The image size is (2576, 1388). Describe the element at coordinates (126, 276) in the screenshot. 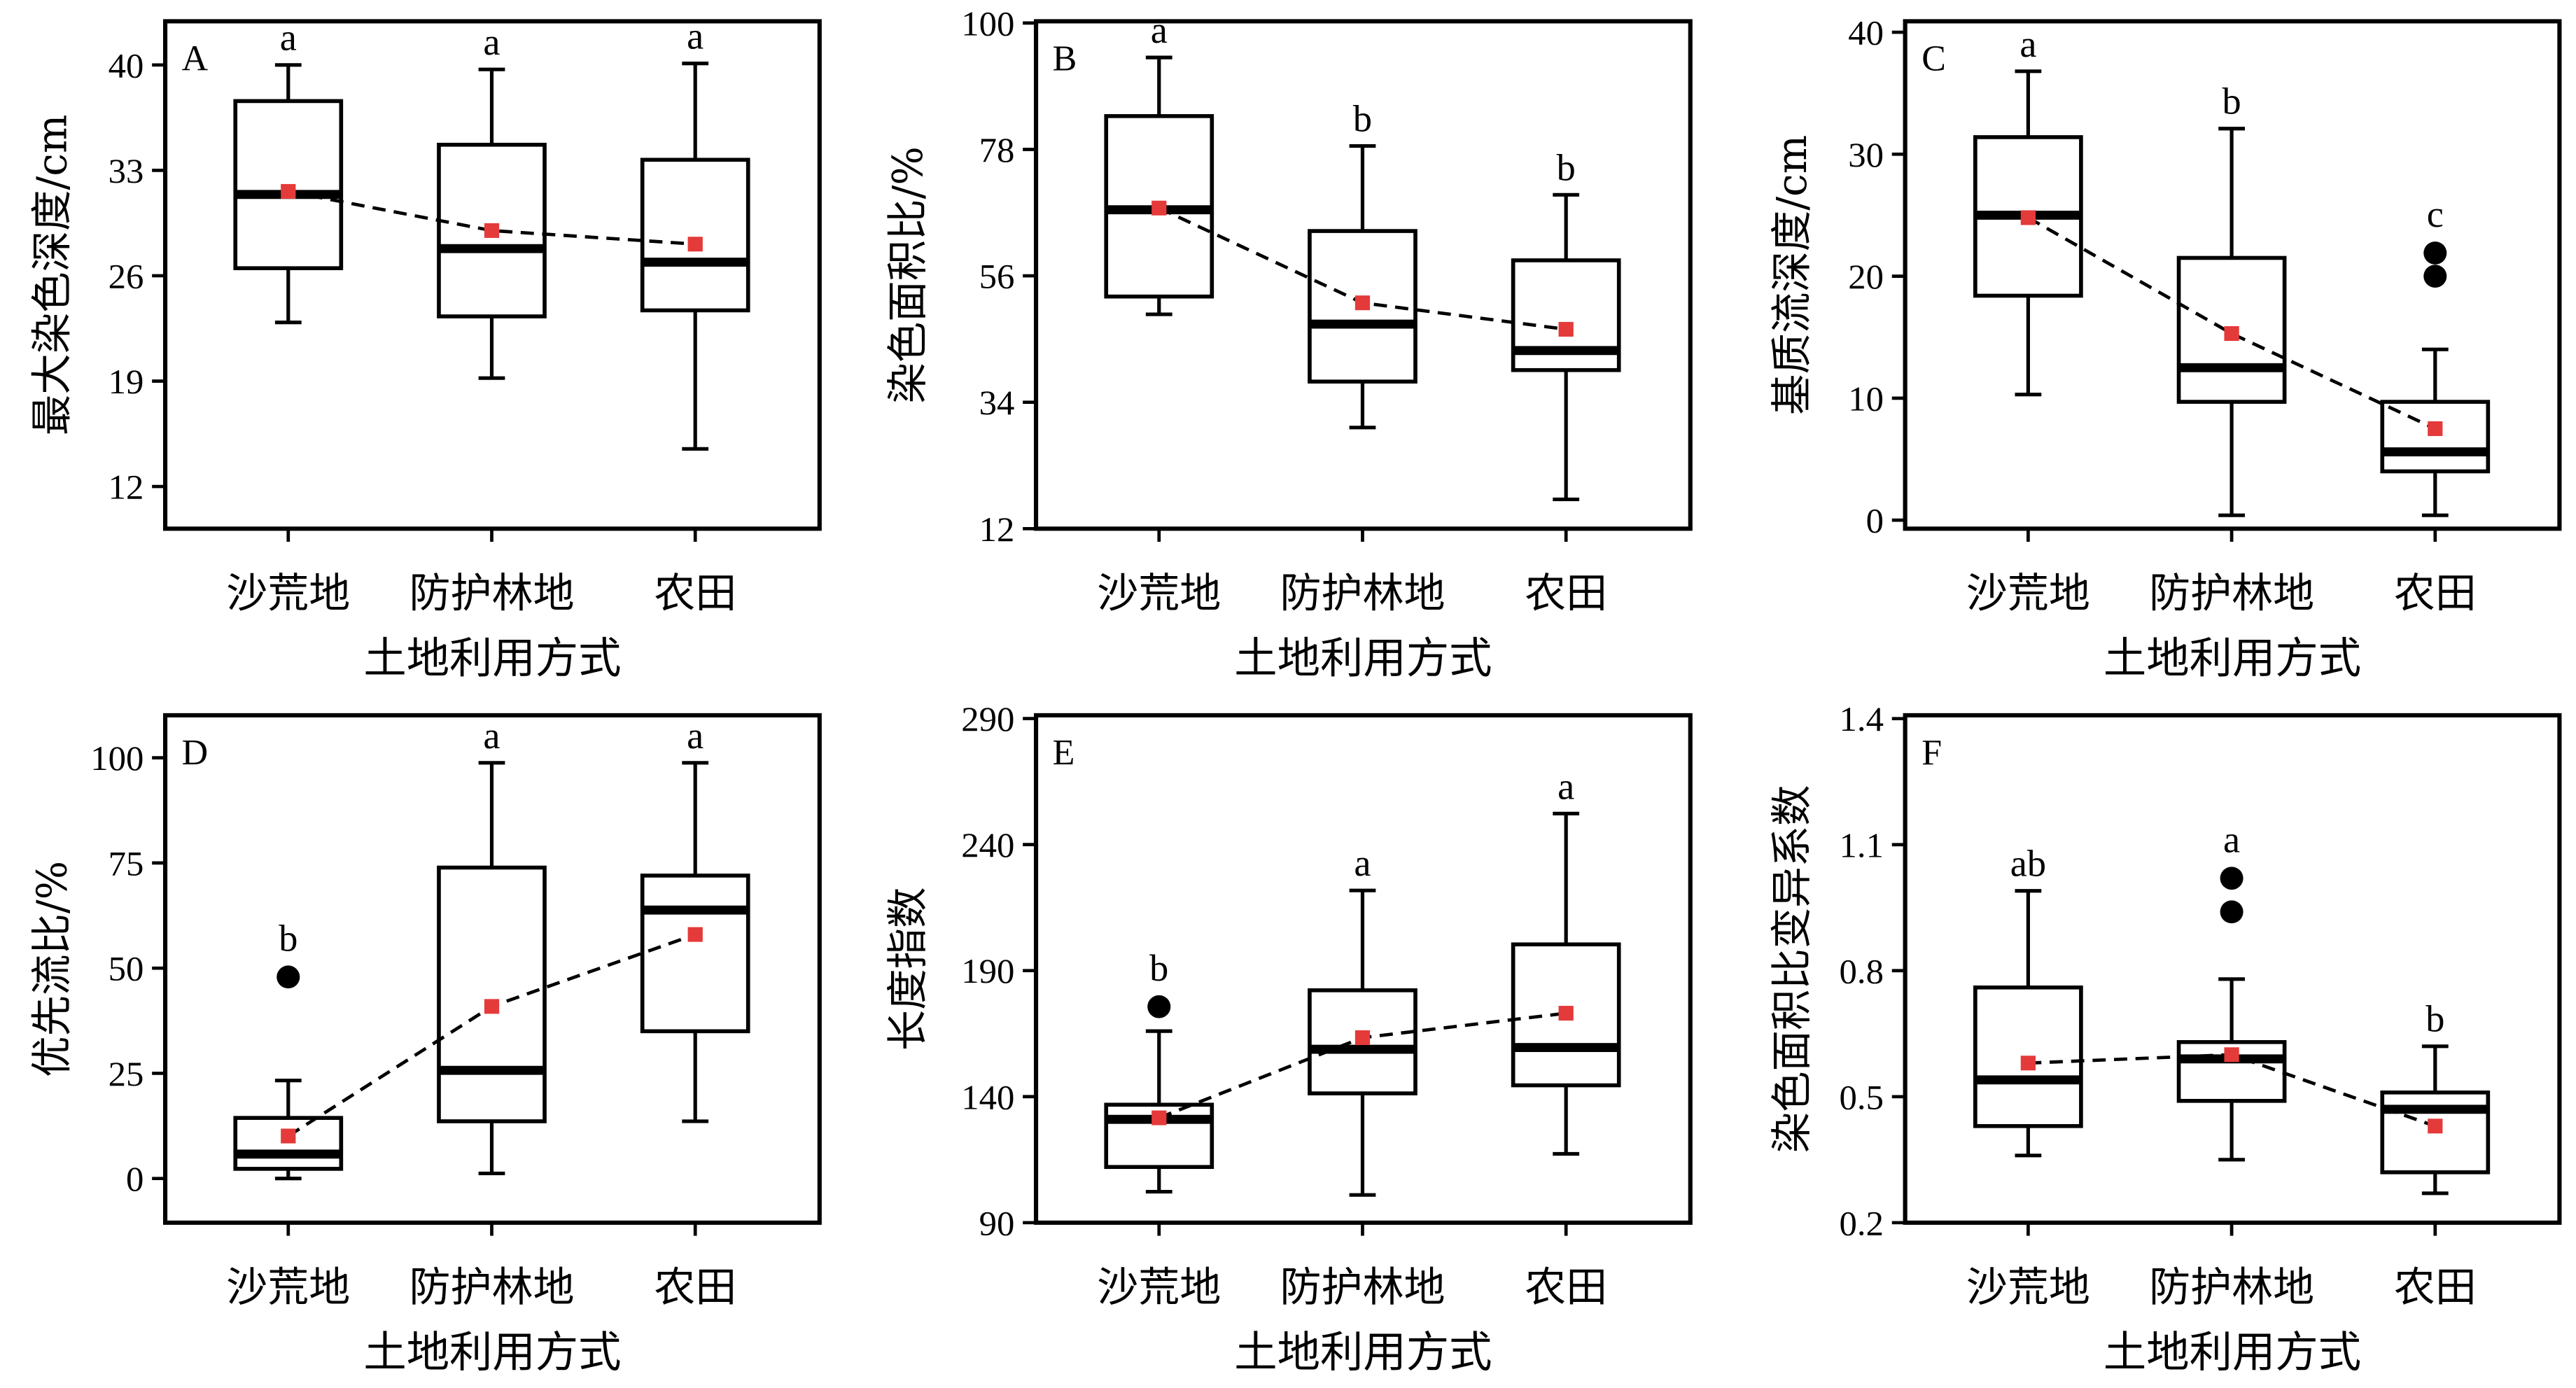

I see `y-tick-label: 26` at that location.